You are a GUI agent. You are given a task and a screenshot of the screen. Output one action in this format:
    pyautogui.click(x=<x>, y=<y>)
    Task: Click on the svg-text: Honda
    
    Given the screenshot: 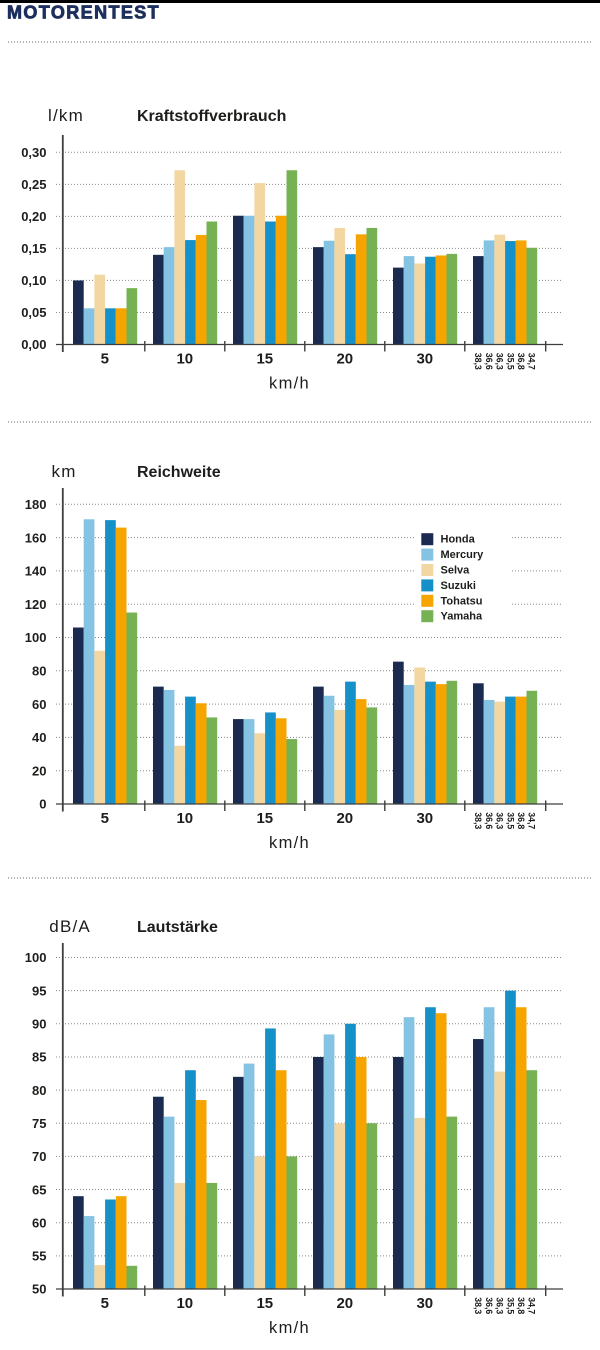 What is the action you would take?
    pyautogui.click(x=458, y=540)
    